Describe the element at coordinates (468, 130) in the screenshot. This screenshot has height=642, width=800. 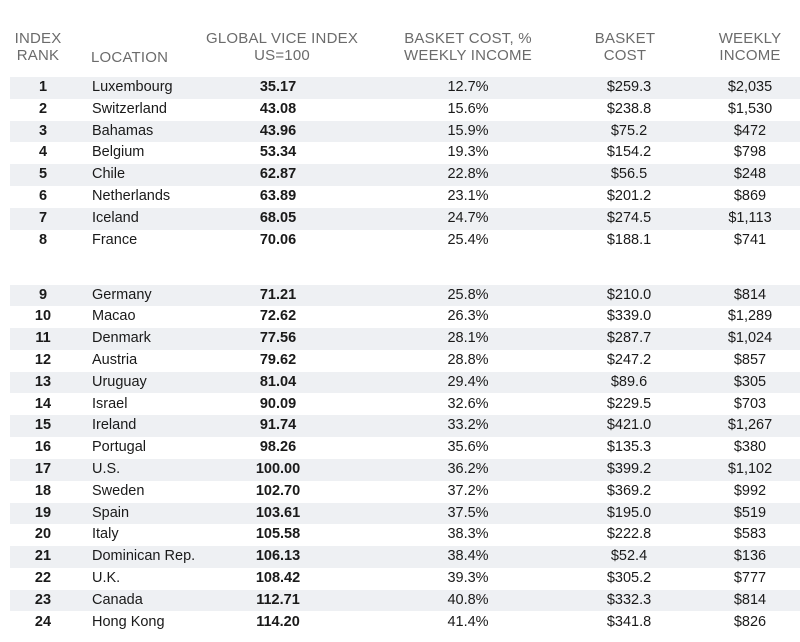
I see `basket-percent-cell: 15.9%` at that location.